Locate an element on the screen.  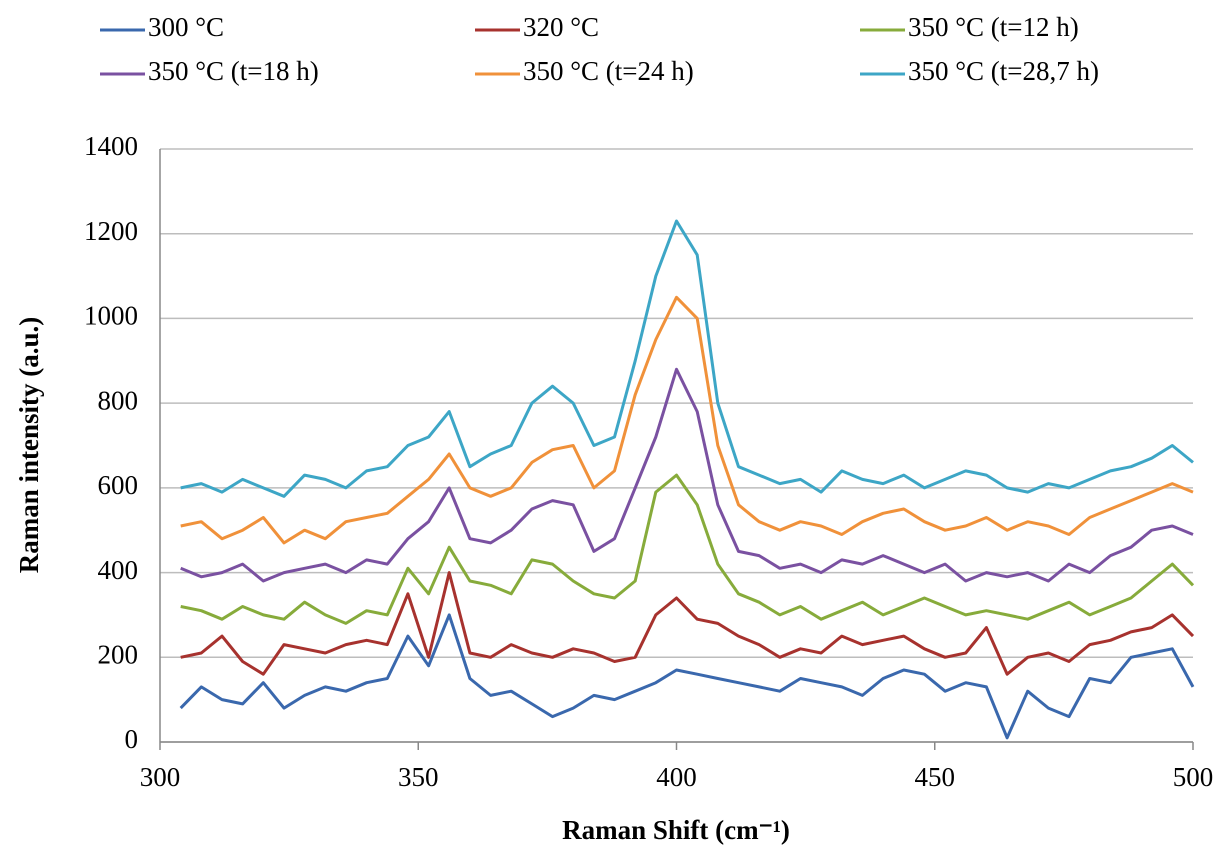
x-tick-label: 400 is located at coordinates (676, 777).